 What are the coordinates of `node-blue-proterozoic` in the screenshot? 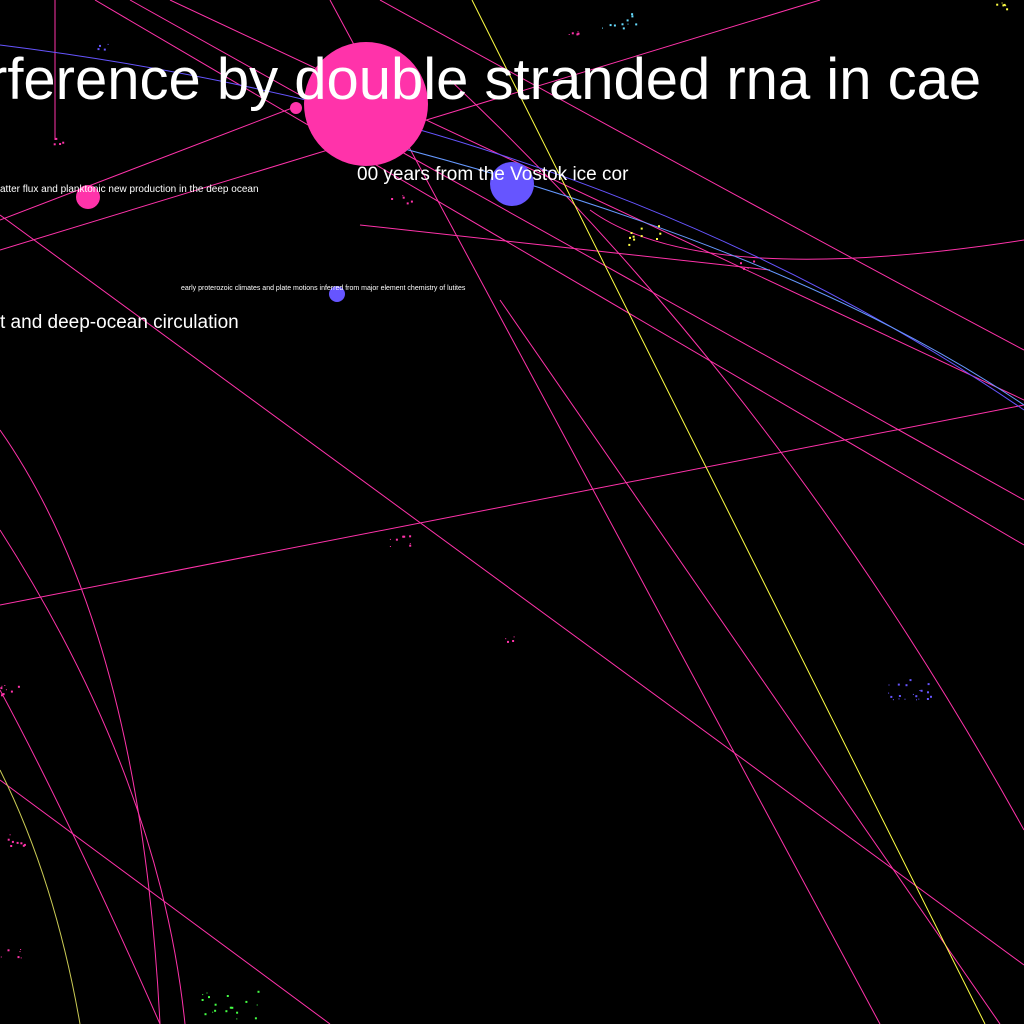 It's located at (337, 294).